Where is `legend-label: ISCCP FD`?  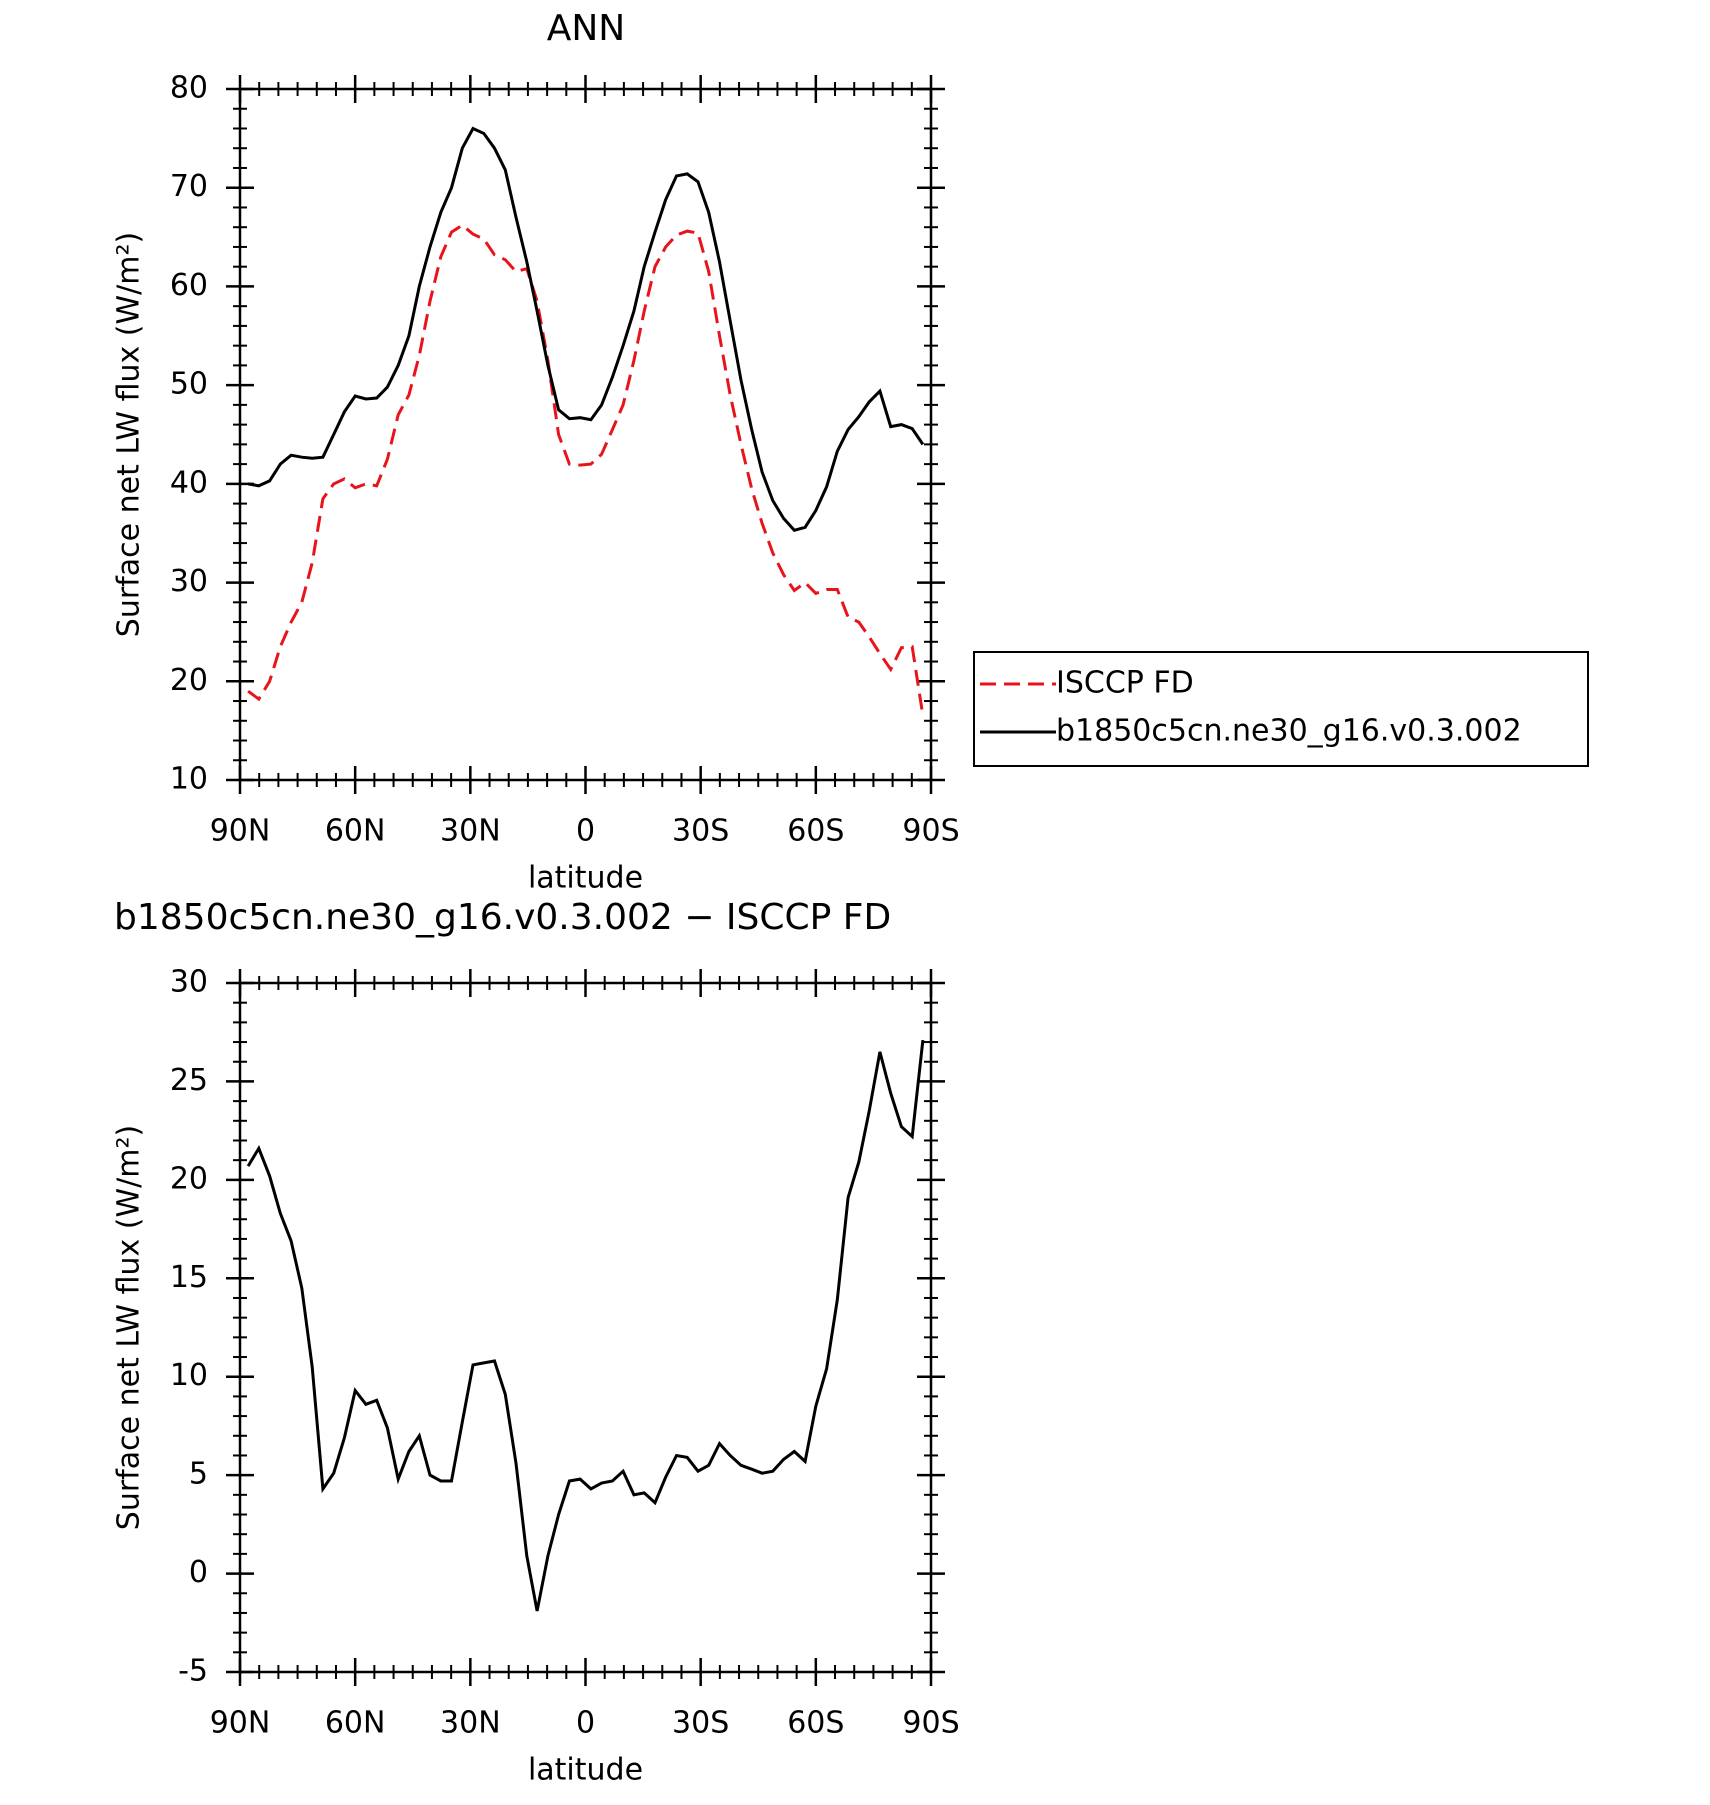 legend-label: ISCCP FD is located at coordinates (1125, 683).